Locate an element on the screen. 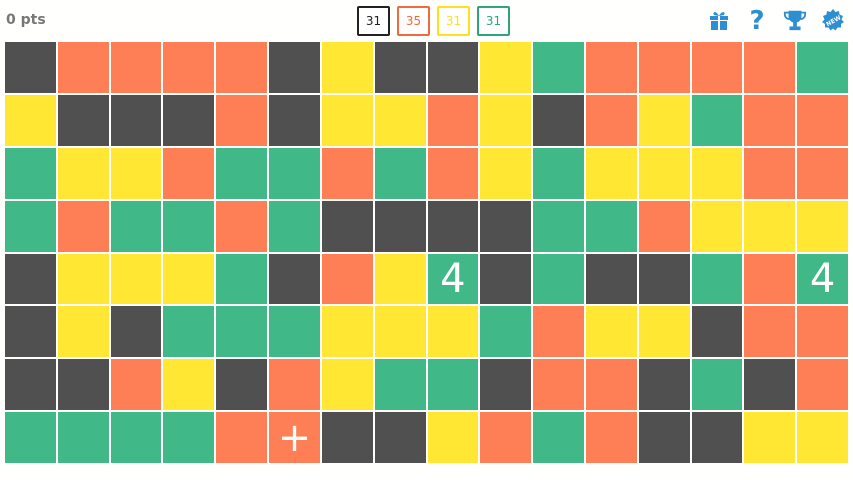 The width and height of the screenshot is (853, 480). tile: + is located at coordinates (294, 437).